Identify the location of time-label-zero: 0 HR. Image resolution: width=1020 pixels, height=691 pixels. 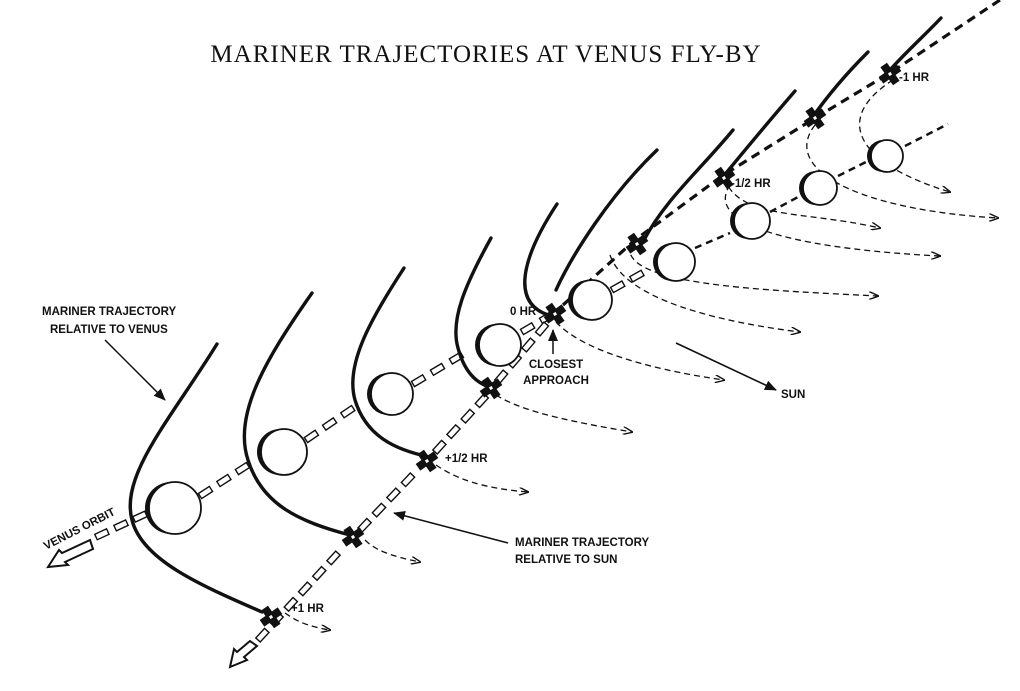
(523, 312).